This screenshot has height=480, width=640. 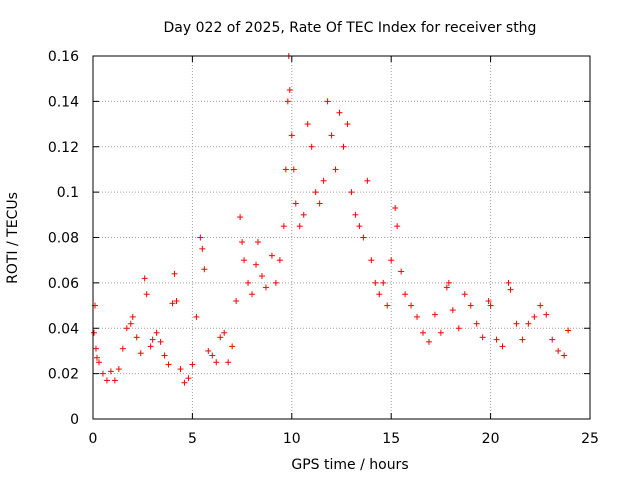 I want to click on x-tick-label: 25, so click(x=590, y=439).